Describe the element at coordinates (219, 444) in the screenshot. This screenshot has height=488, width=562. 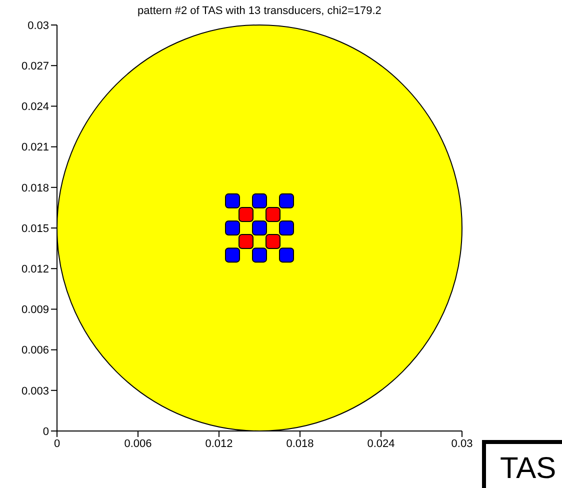
I see `x-tick-label: 0.012` at that location.